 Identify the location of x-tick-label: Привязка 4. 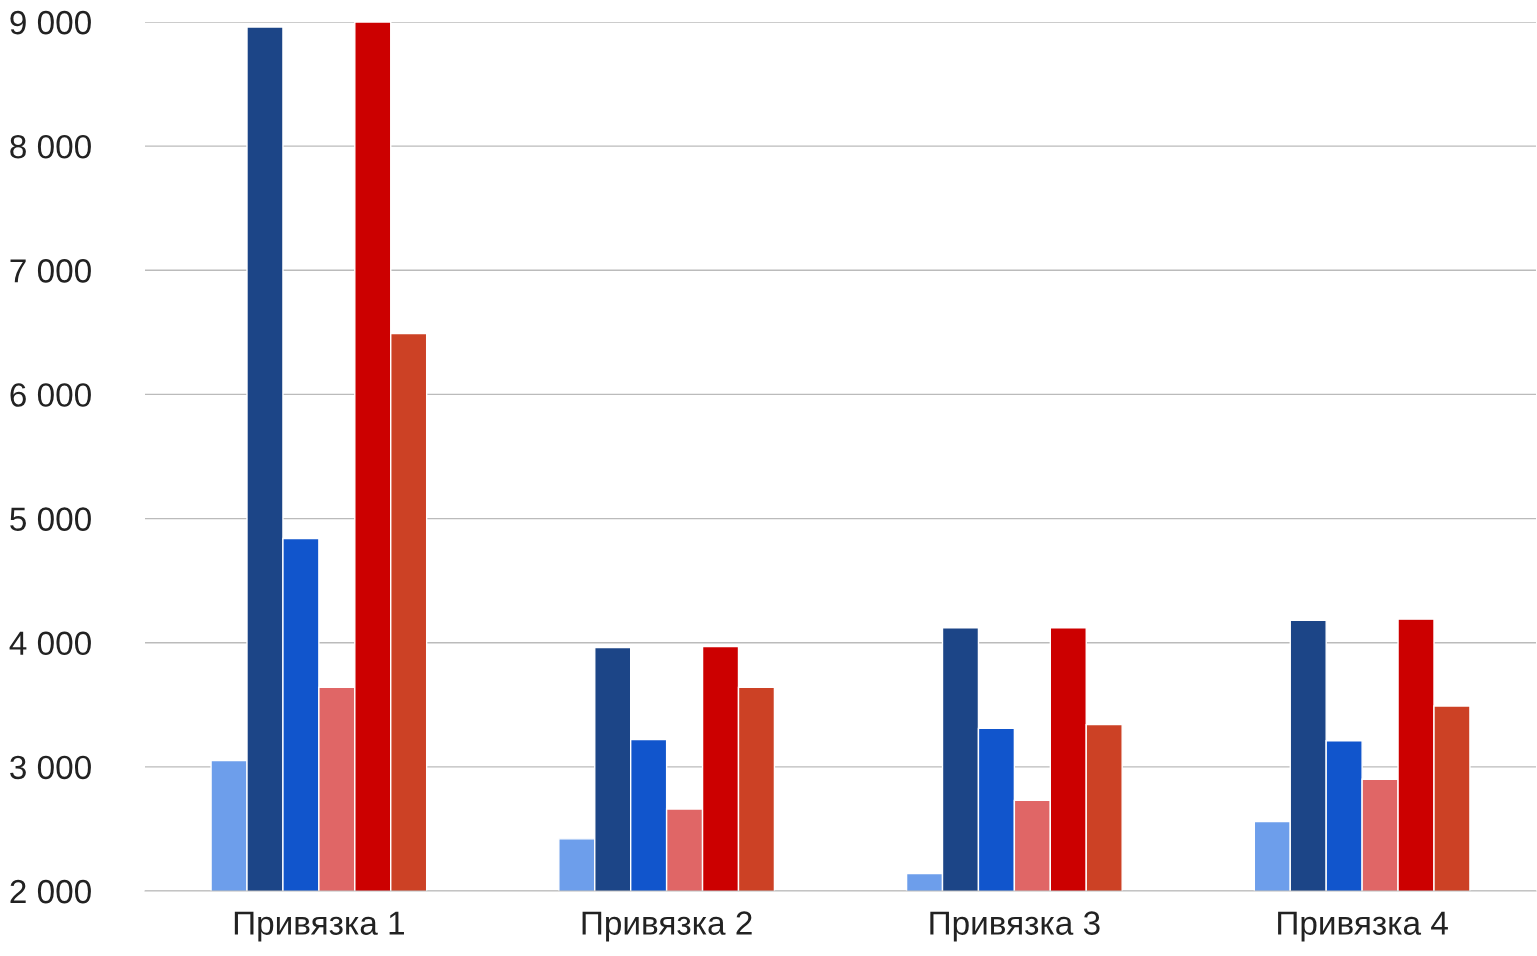
(1363, 926).